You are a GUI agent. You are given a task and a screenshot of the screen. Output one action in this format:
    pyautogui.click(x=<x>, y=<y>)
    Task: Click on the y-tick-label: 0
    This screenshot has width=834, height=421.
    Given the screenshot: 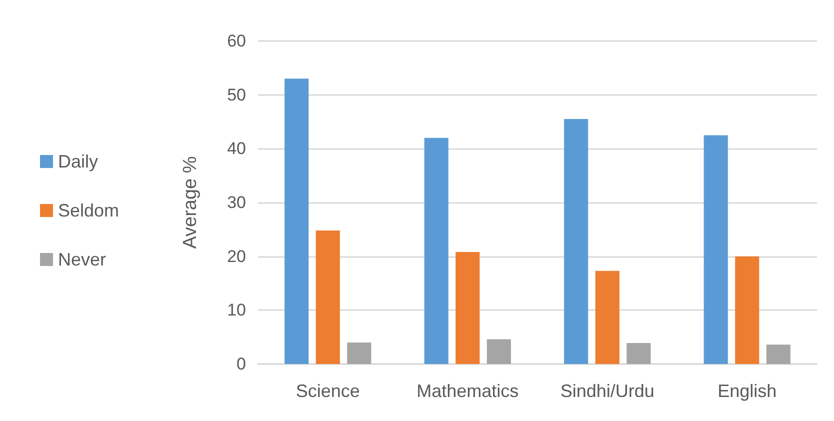 What is the action you would take?
    pyautogui.click(x=241, y=364)
    